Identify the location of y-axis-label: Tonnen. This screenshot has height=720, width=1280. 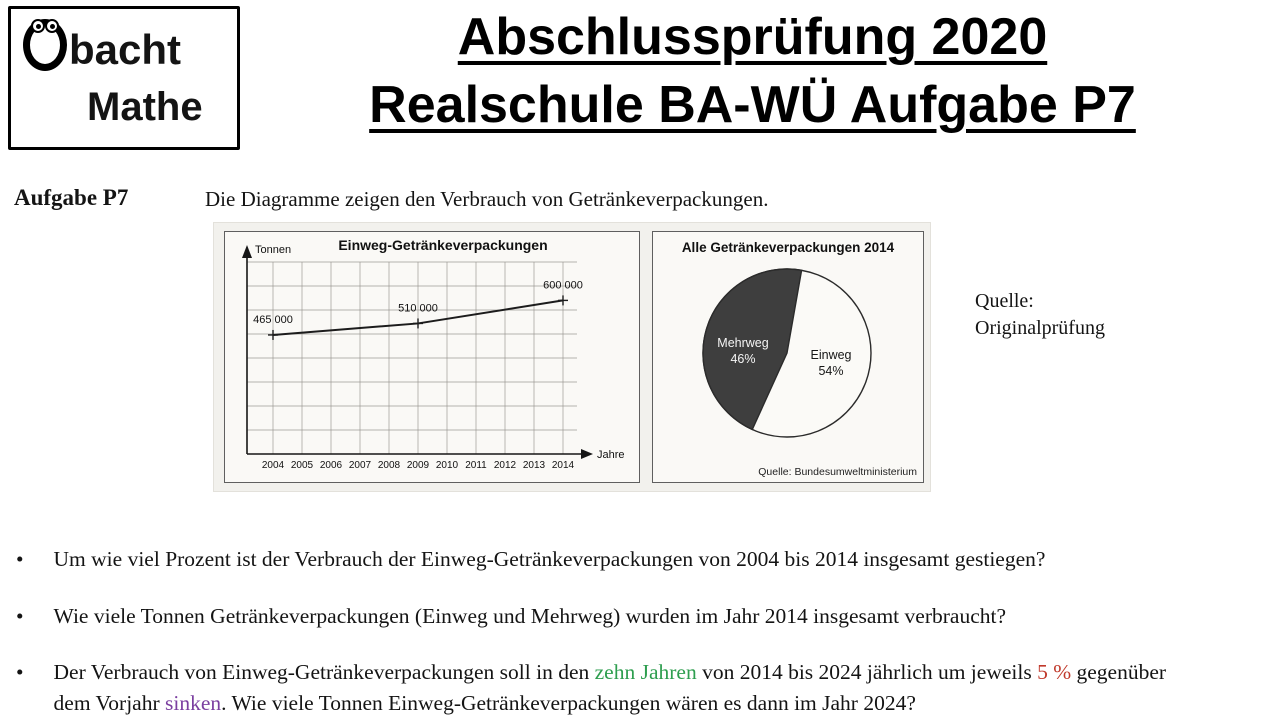
(273, 250).